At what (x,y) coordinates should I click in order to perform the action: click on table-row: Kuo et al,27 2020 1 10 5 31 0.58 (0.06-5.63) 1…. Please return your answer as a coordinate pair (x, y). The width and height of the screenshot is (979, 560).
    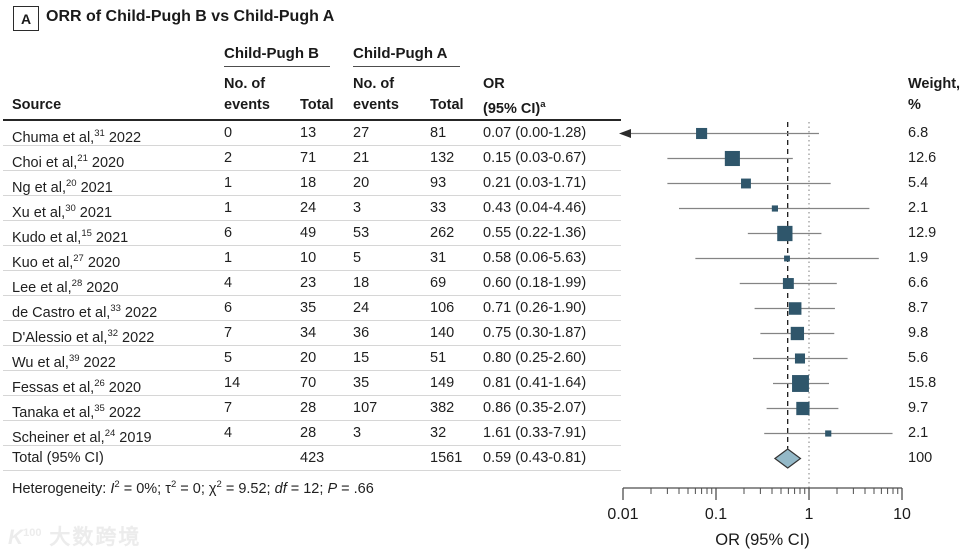
    Looking at the image, I should click on (489, 258).